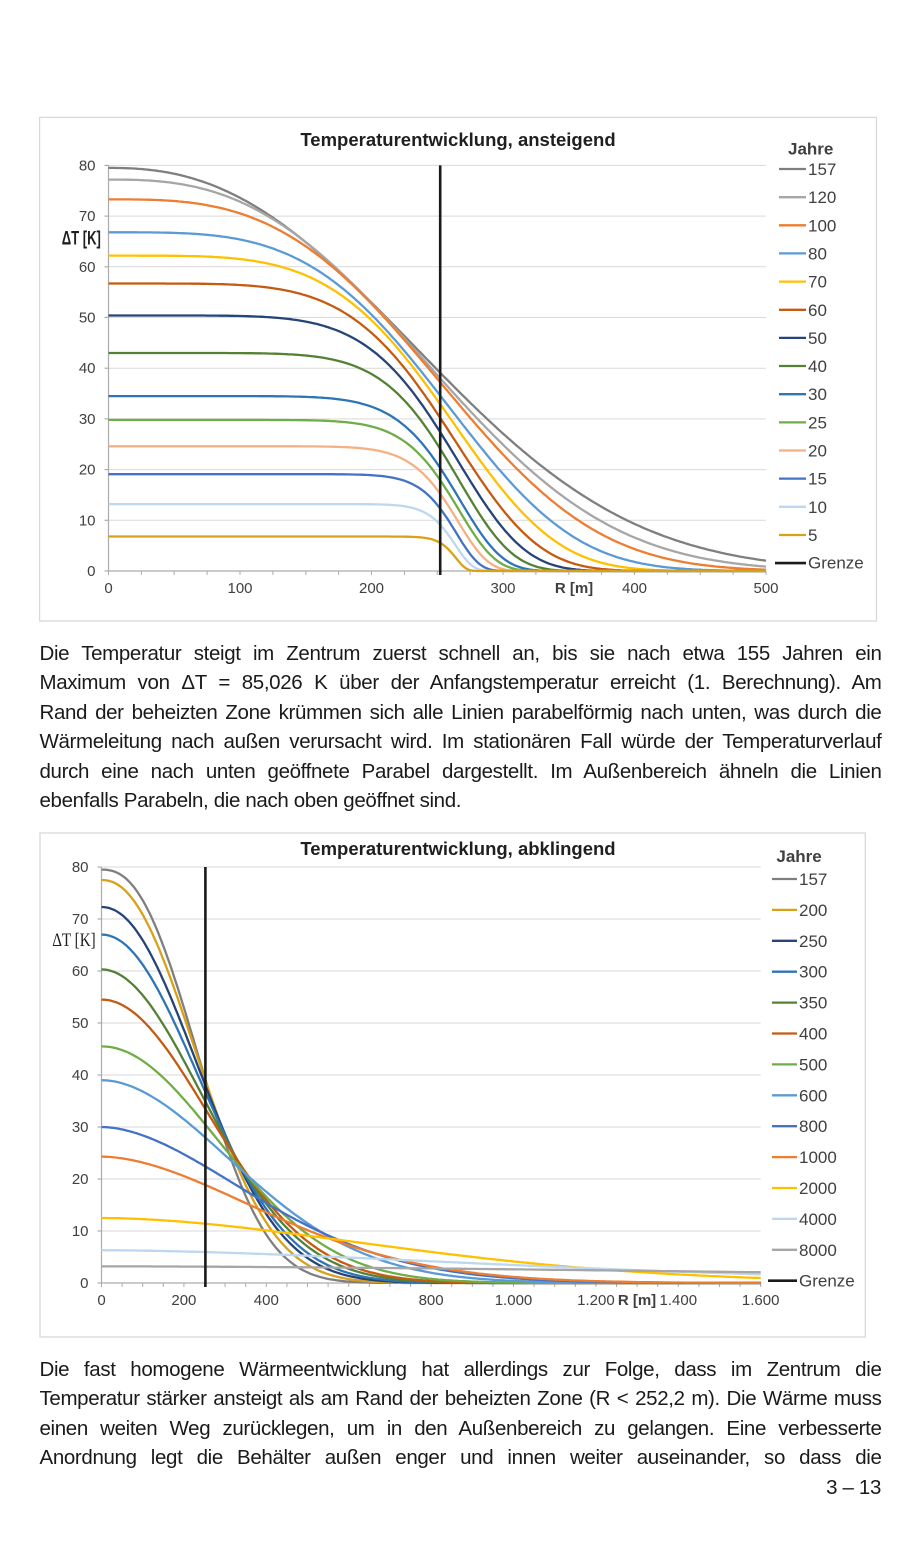 The height and width of the screenshot is (1562, 920). What do you see at coordinates (817, 422) in the screenshot?
I see `svg-text: 25` at bounding box center [817, 422].